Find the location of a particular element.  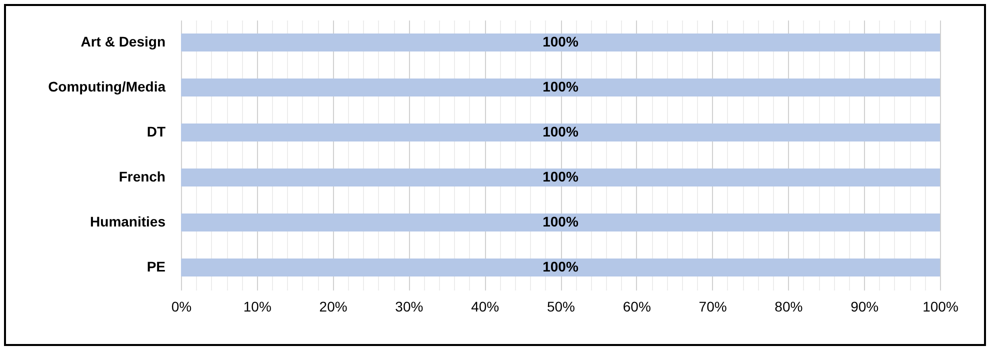

y-tick-label: Art & Design is located at coordinates (123, 42).